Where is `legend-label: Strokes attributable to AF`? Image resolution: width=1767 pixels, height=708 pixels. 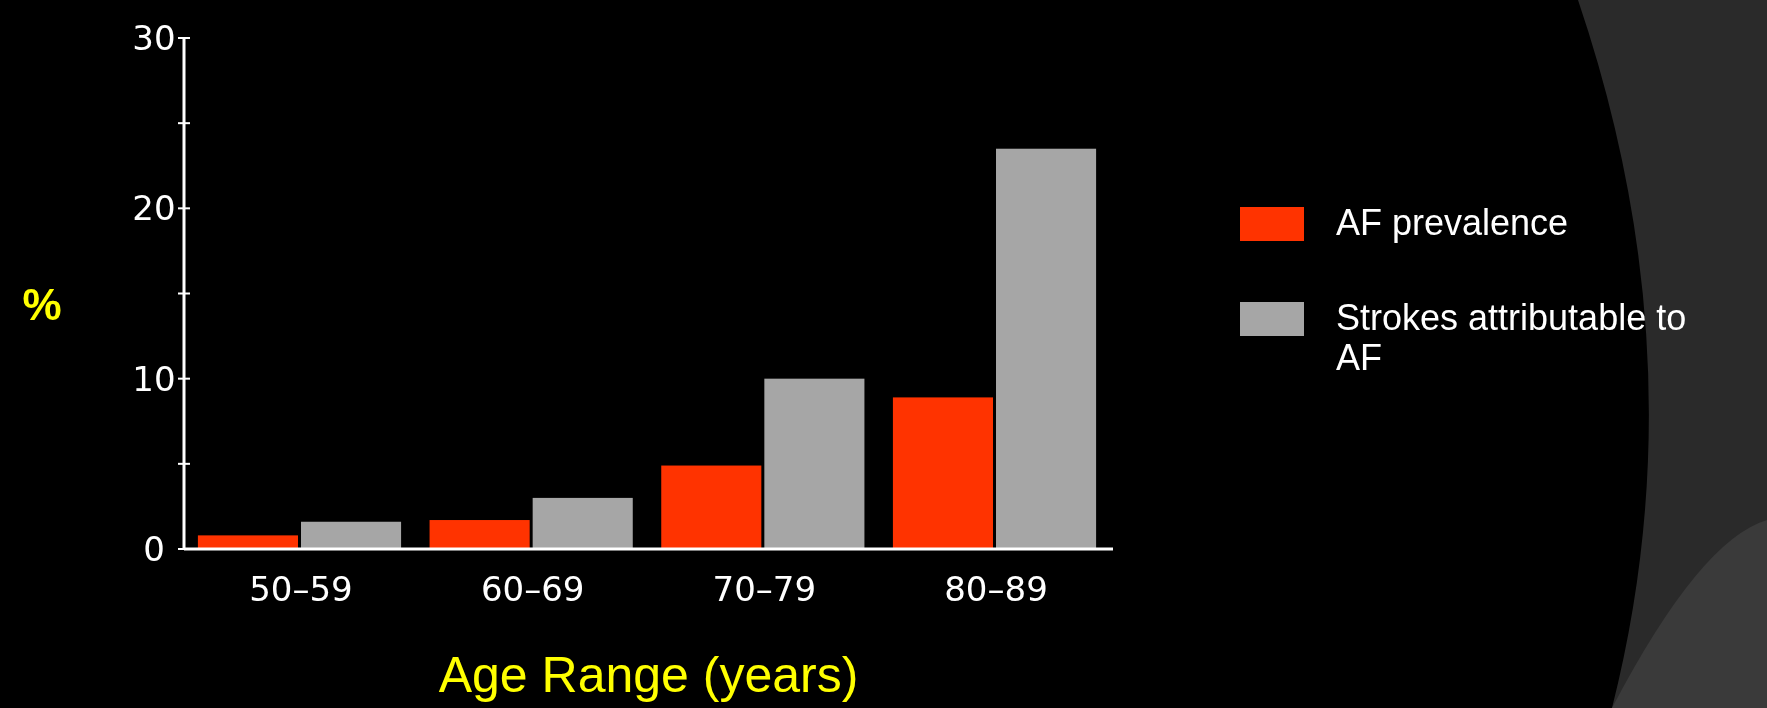
legend-label: Strokes attributable to AF is located at coordinates (1511, 337).